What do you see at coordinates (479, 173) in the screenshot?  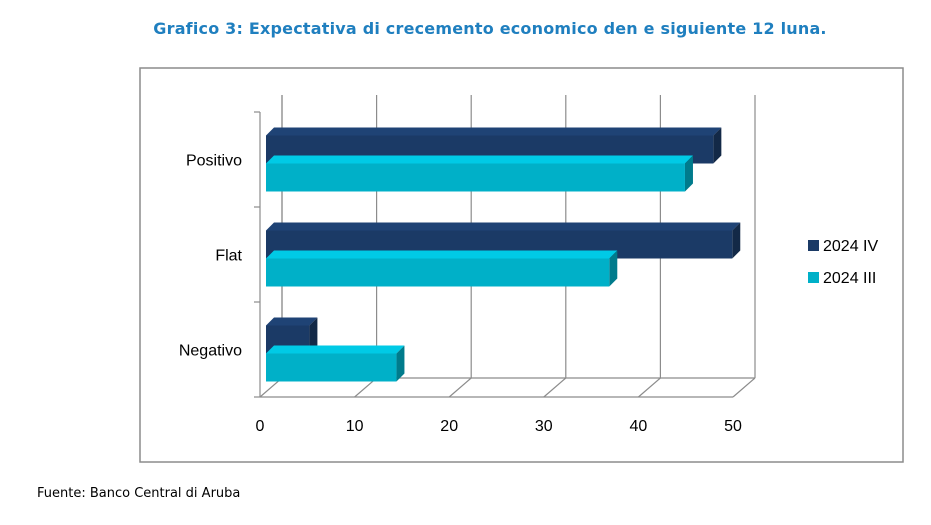 I see `bar-2024-iii-positivo` at bounding box center [479, 173].